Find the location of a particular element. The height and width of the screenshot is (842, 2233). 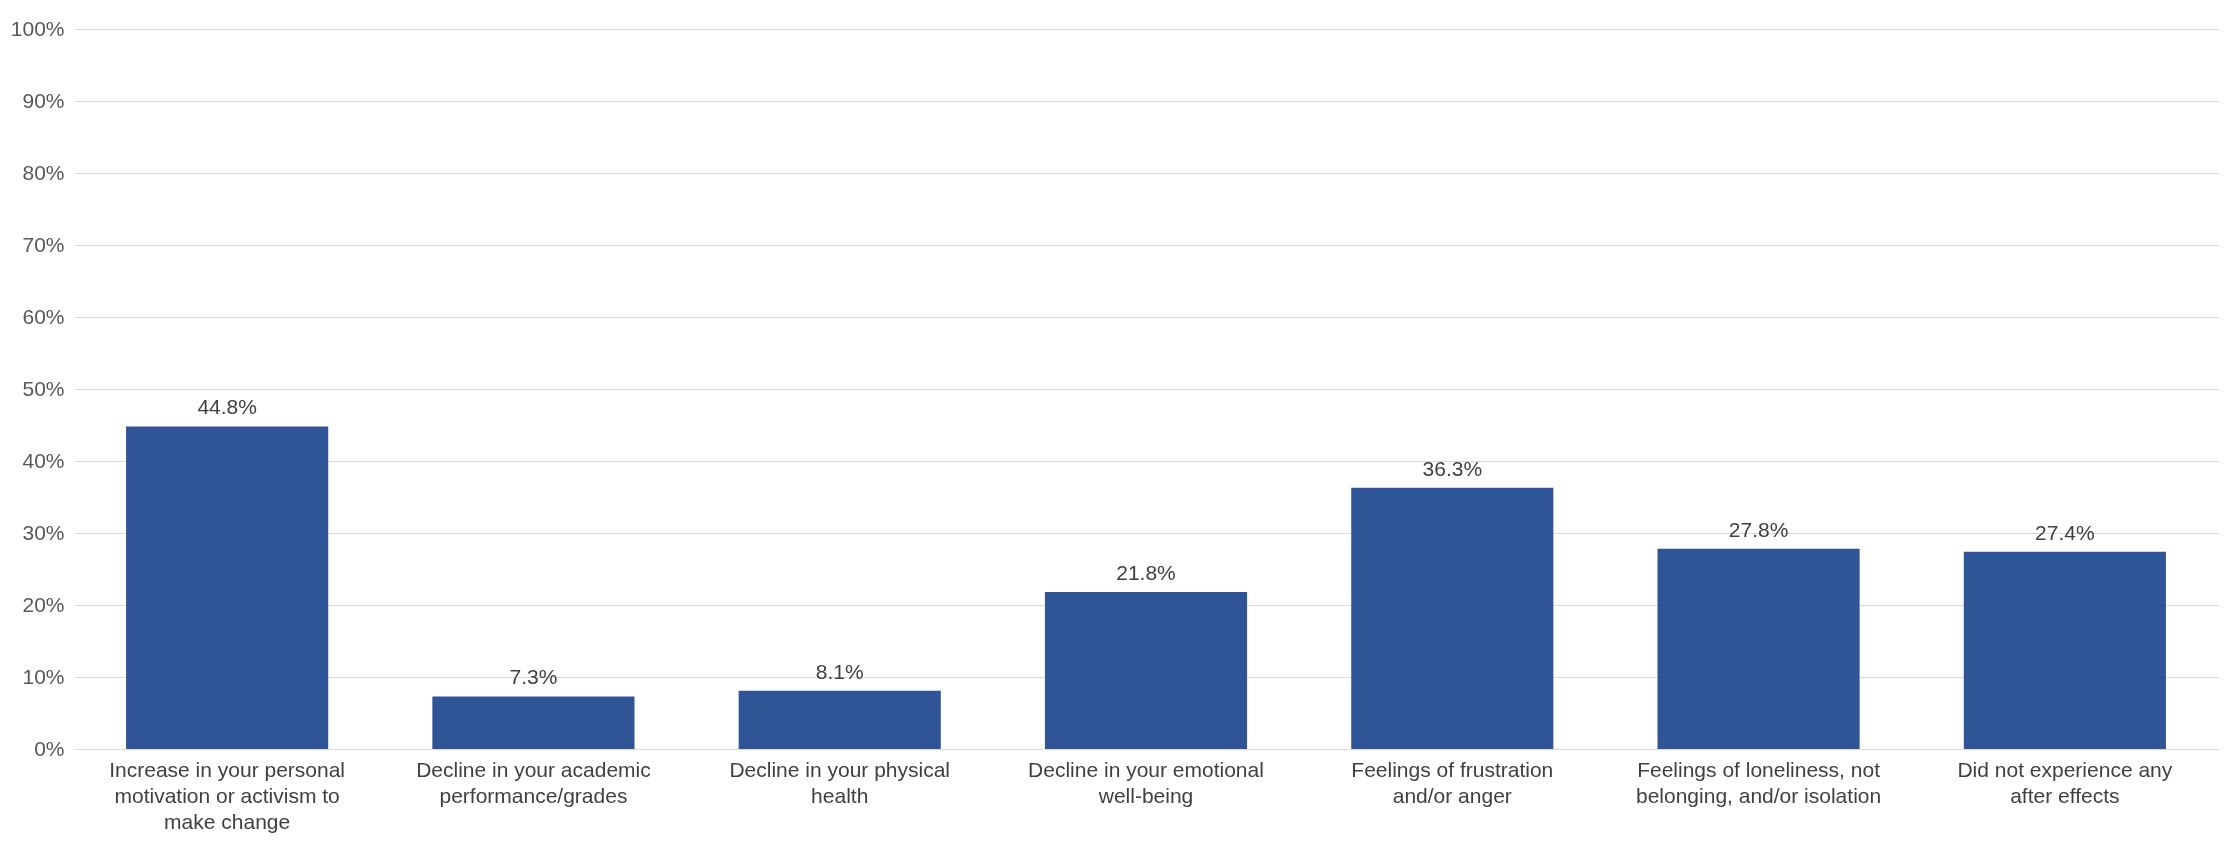

data-label: 7.3% is located at coordinates (533, 677).